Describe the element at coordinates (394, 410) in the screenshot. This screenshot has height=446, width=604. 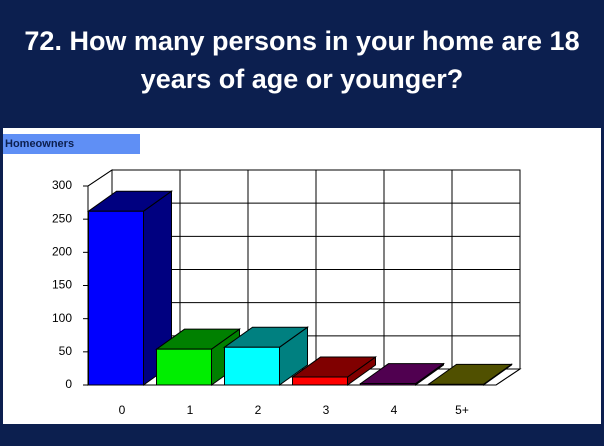
I see `x-tick-label: 4` at that location.